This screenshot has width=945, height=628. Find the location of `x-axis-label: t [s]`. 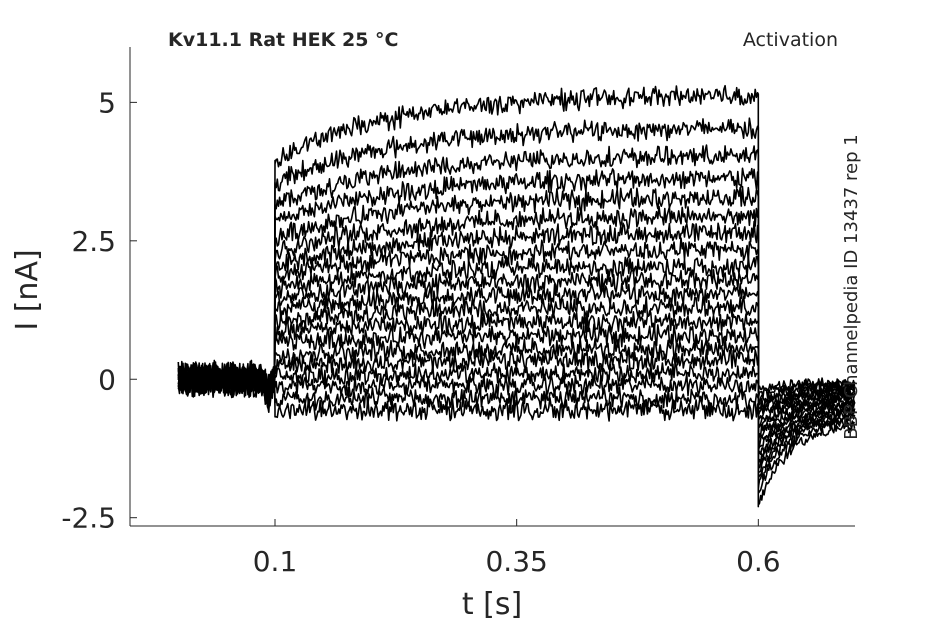

x-axis-label: t [s] is located at coordinates (492, 604).